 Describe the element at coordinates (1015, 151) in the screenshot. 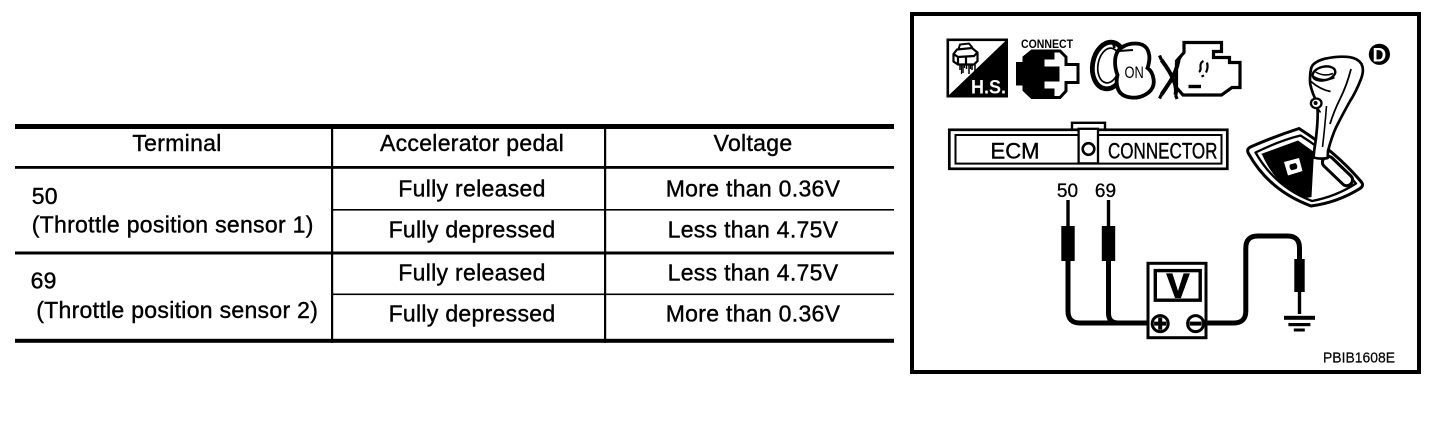

I see `svg-text: ECM` at that location.